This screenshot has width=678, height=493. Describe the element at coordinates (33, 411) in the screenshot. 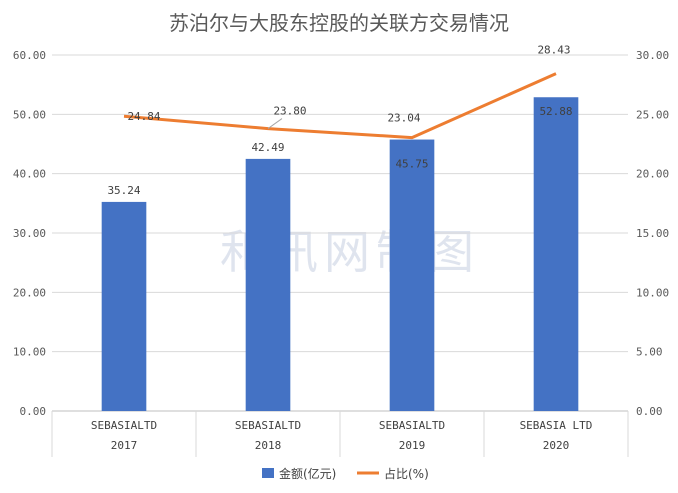

I see `y-left-tick-label: 0.00` at that location.